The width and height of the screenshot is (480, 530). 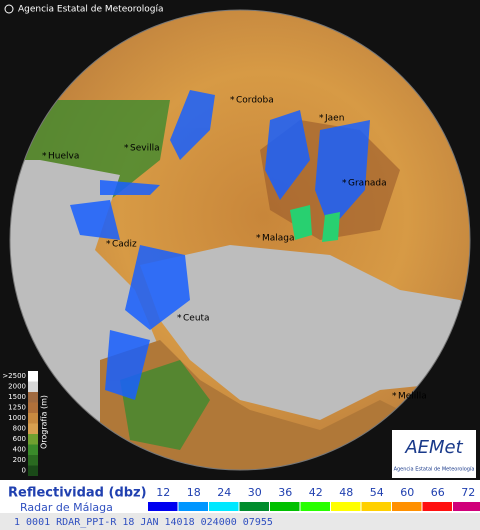 What do you see at coordinates (77, 493) in the screenshot?
I see `legend-title: Reflectividad (dbz)` at bounding box center [77, 493].